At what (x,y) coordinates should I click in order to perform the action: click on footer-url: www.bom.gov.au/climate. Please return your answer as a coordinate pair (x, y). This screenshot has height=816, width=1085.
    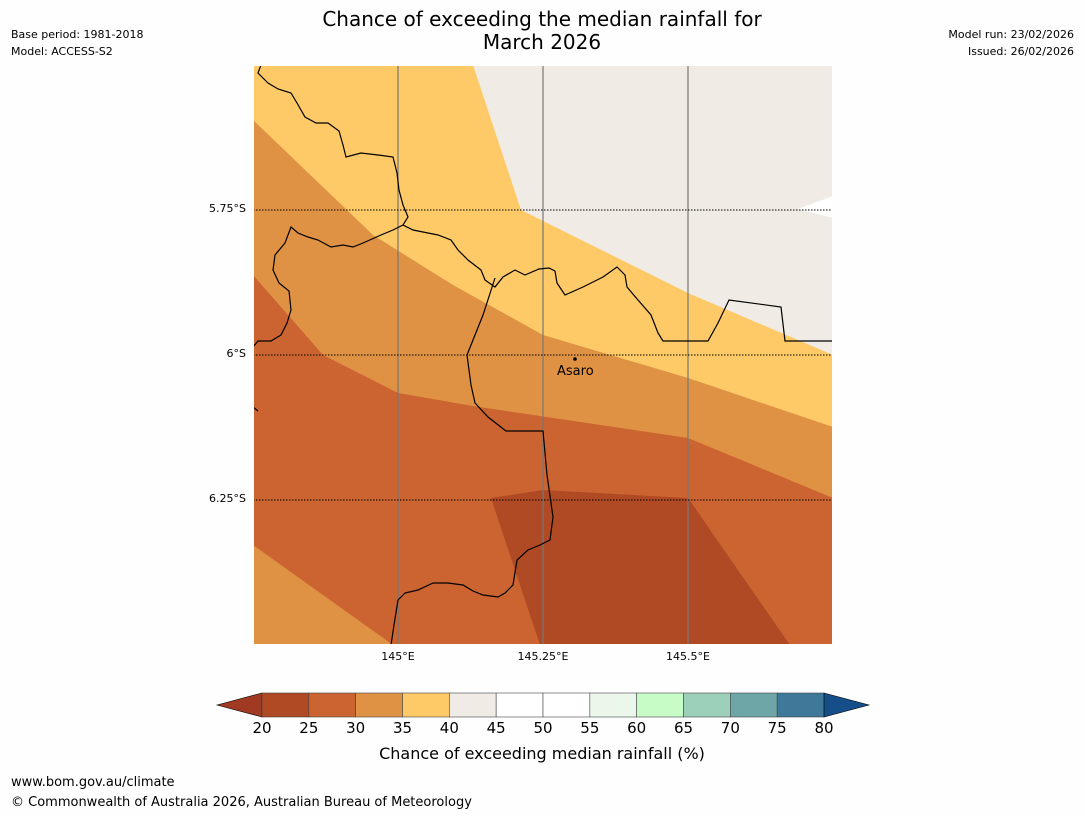
    Looking at the image, I should click on (93, 782).